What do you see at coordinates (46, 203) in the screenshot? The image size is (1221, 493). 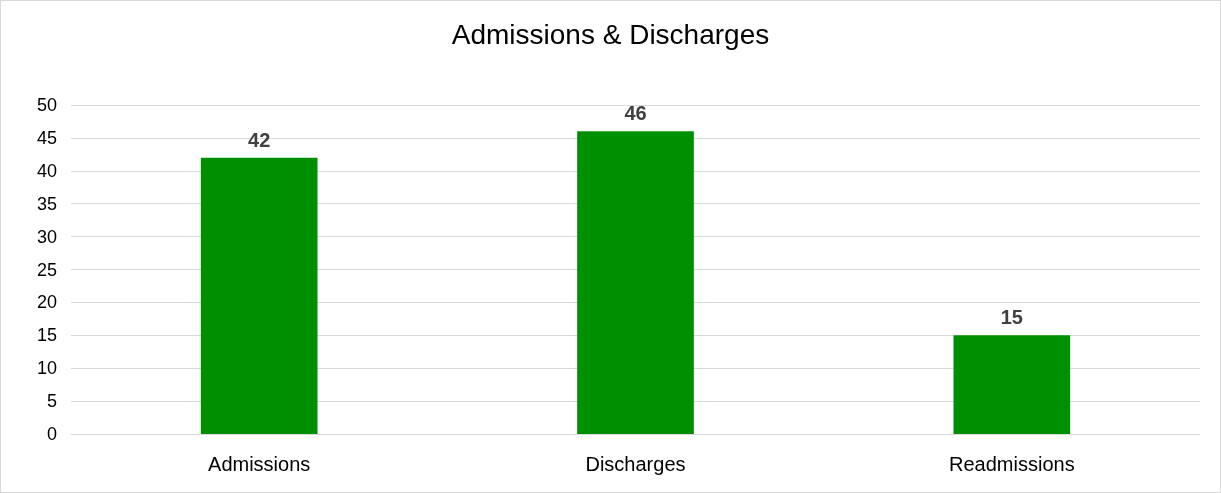 I see `y-tick-label: 35` at bounding box center [46, 203].